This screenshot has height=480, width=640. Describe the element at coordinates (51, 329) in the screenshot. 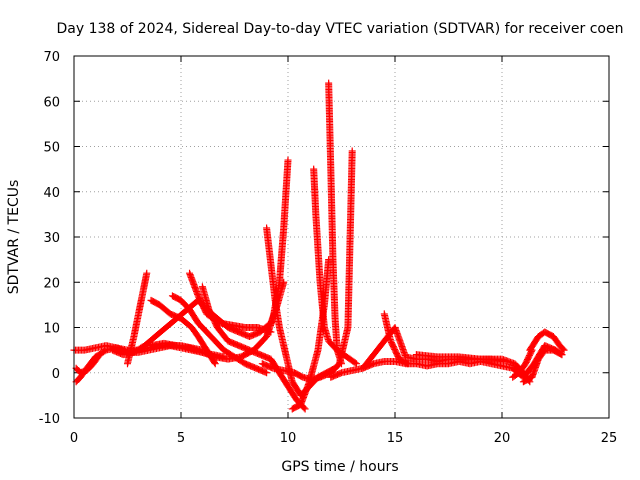

I see `y-tick-label: 10` at that location.